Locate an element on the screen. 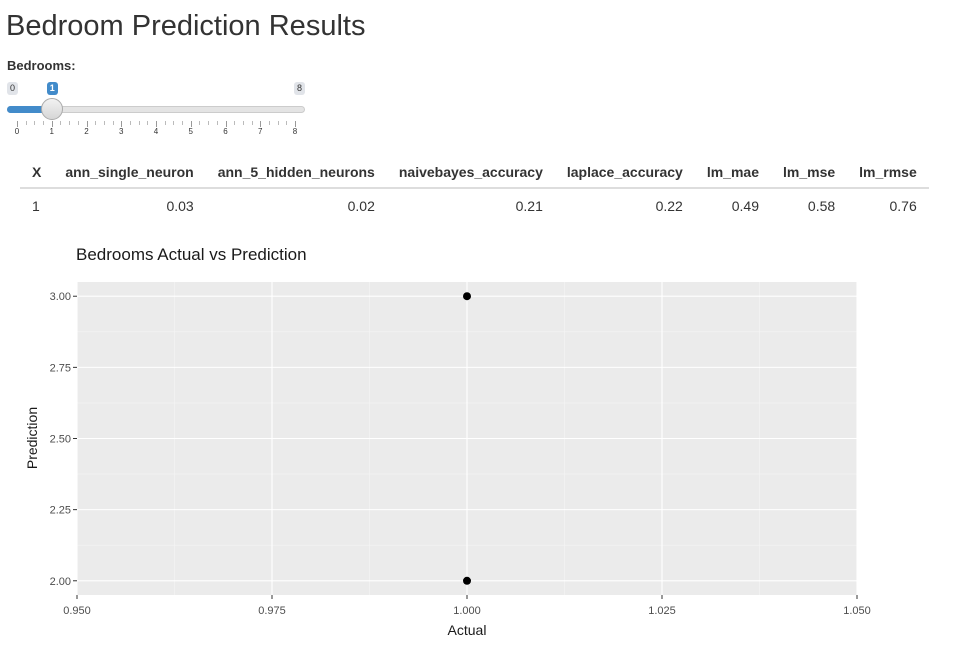  slider-handle is located at coordinates (51, 109).